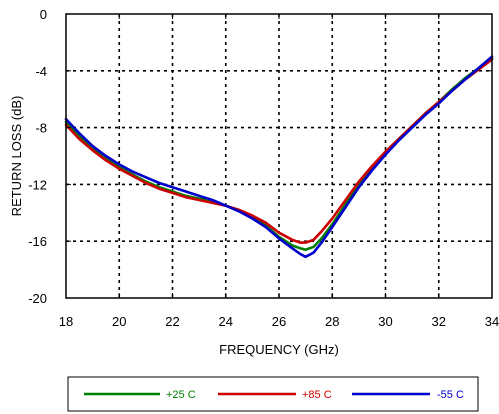 The image size is (499, 414). Describe the element at coordinates (317, 395) in the screenshot. I see `legend-label: +85 C` at that location.